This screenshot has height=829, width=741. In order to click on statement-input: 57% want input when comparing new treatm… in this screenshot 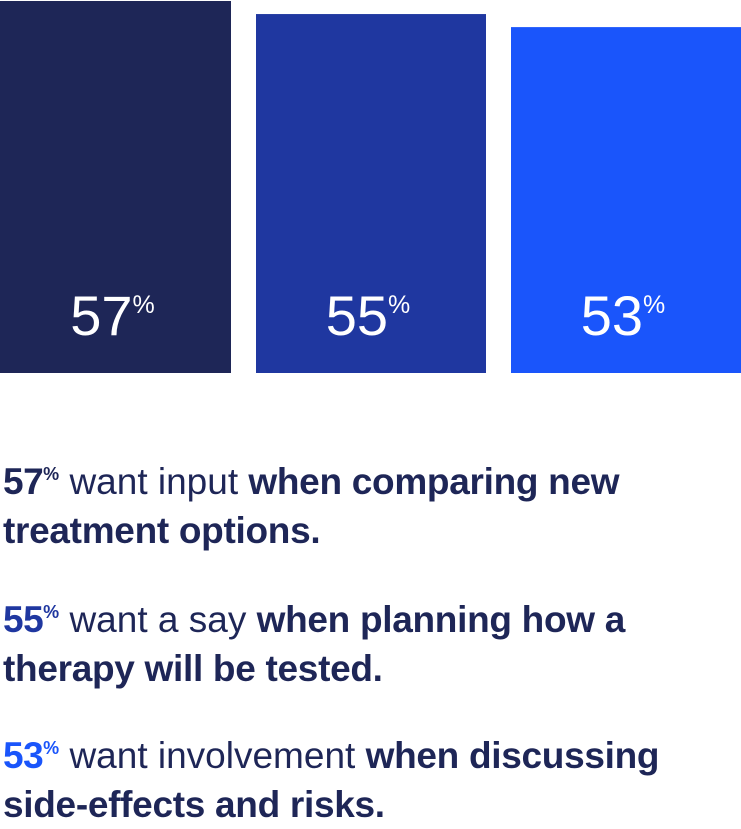, I will do `click(370, 502)`.